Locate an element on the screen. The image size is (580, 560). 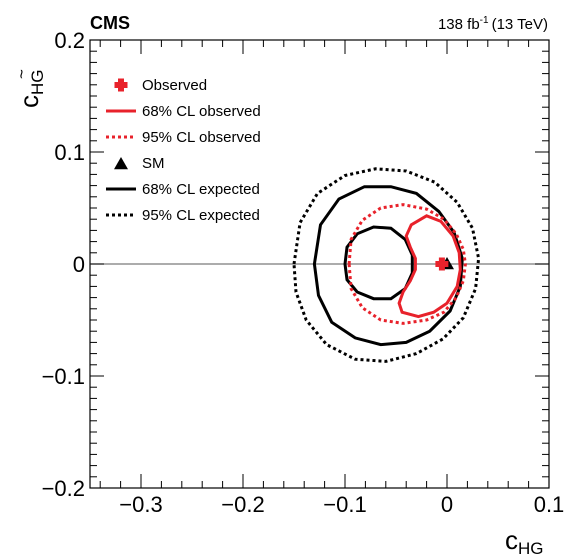
x-axis-title: cHG is located at coordinates (524, 541).